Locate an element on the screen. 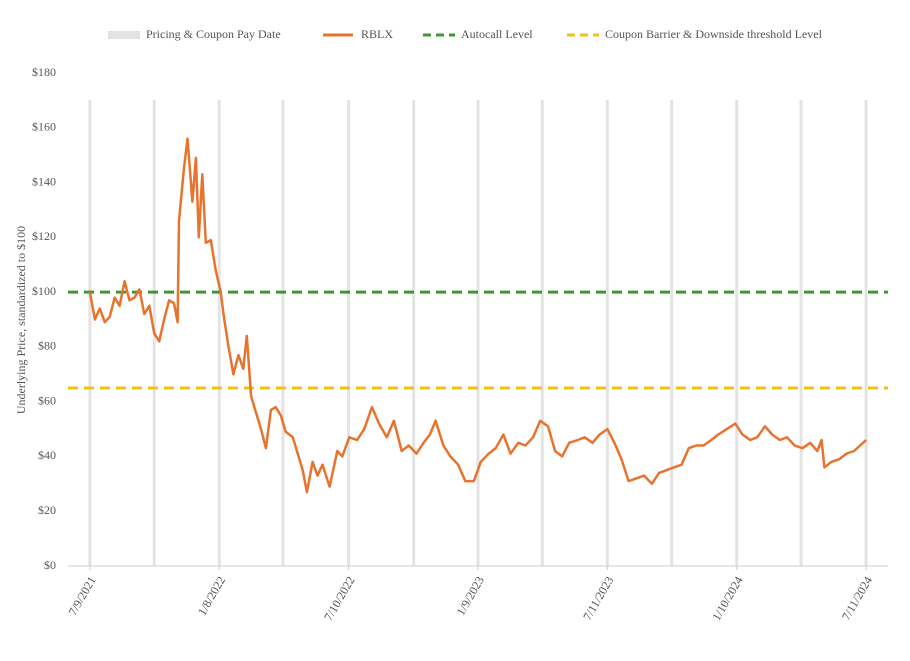 The height and width of the screenshot is (661, 910). y-axis-title: Underlying Price, standardized to $100 is located at coordinates (21, 320).